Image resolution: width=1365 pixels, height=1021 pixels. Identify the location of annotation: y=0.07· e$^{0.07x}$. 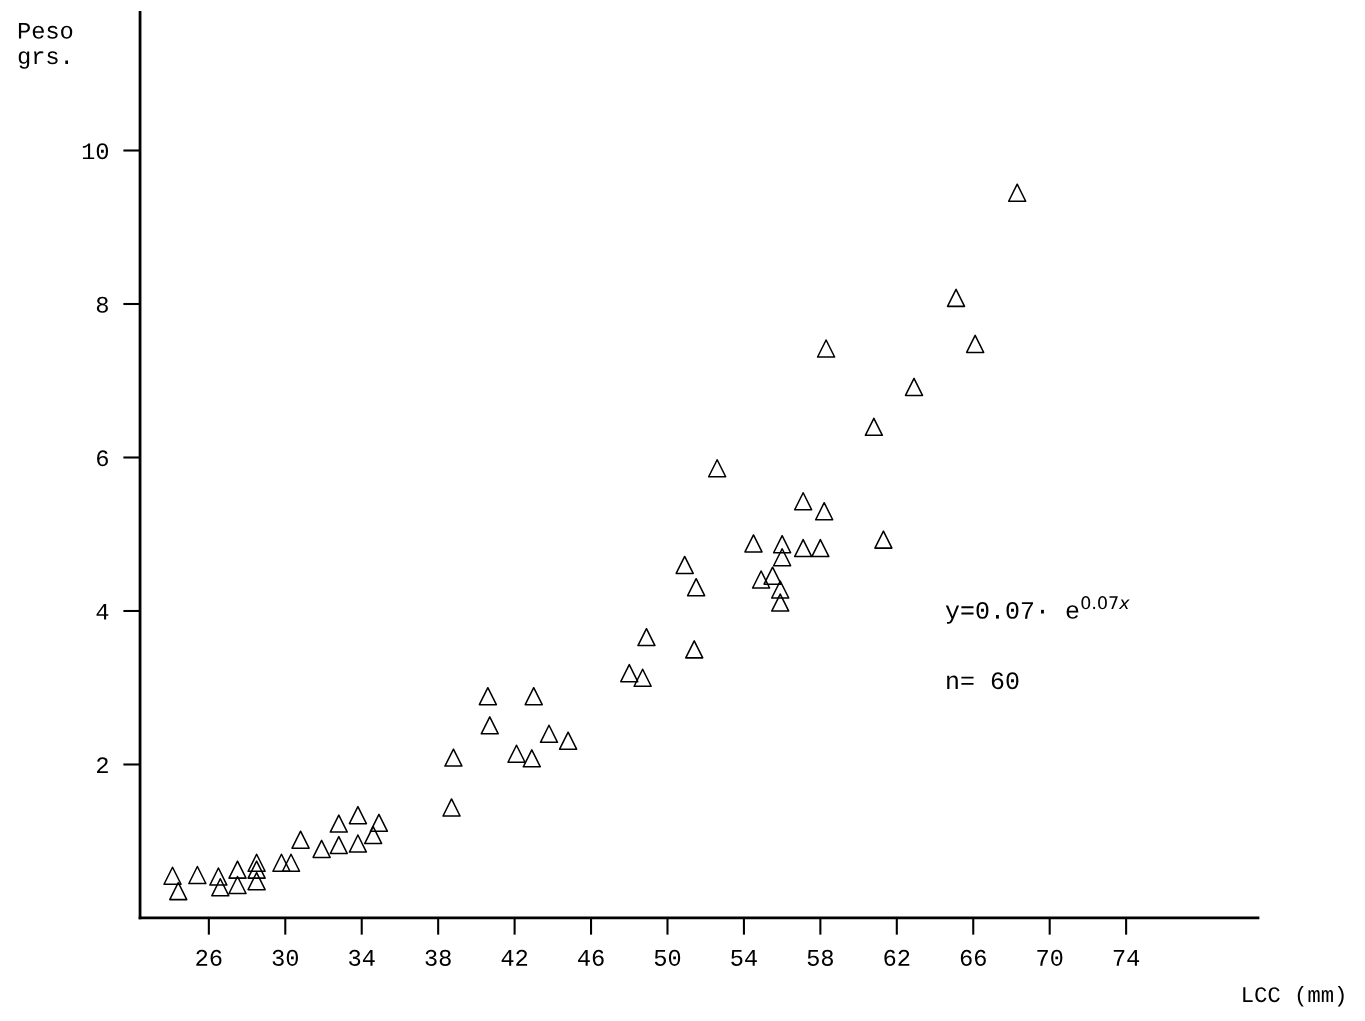
(1037, 610).